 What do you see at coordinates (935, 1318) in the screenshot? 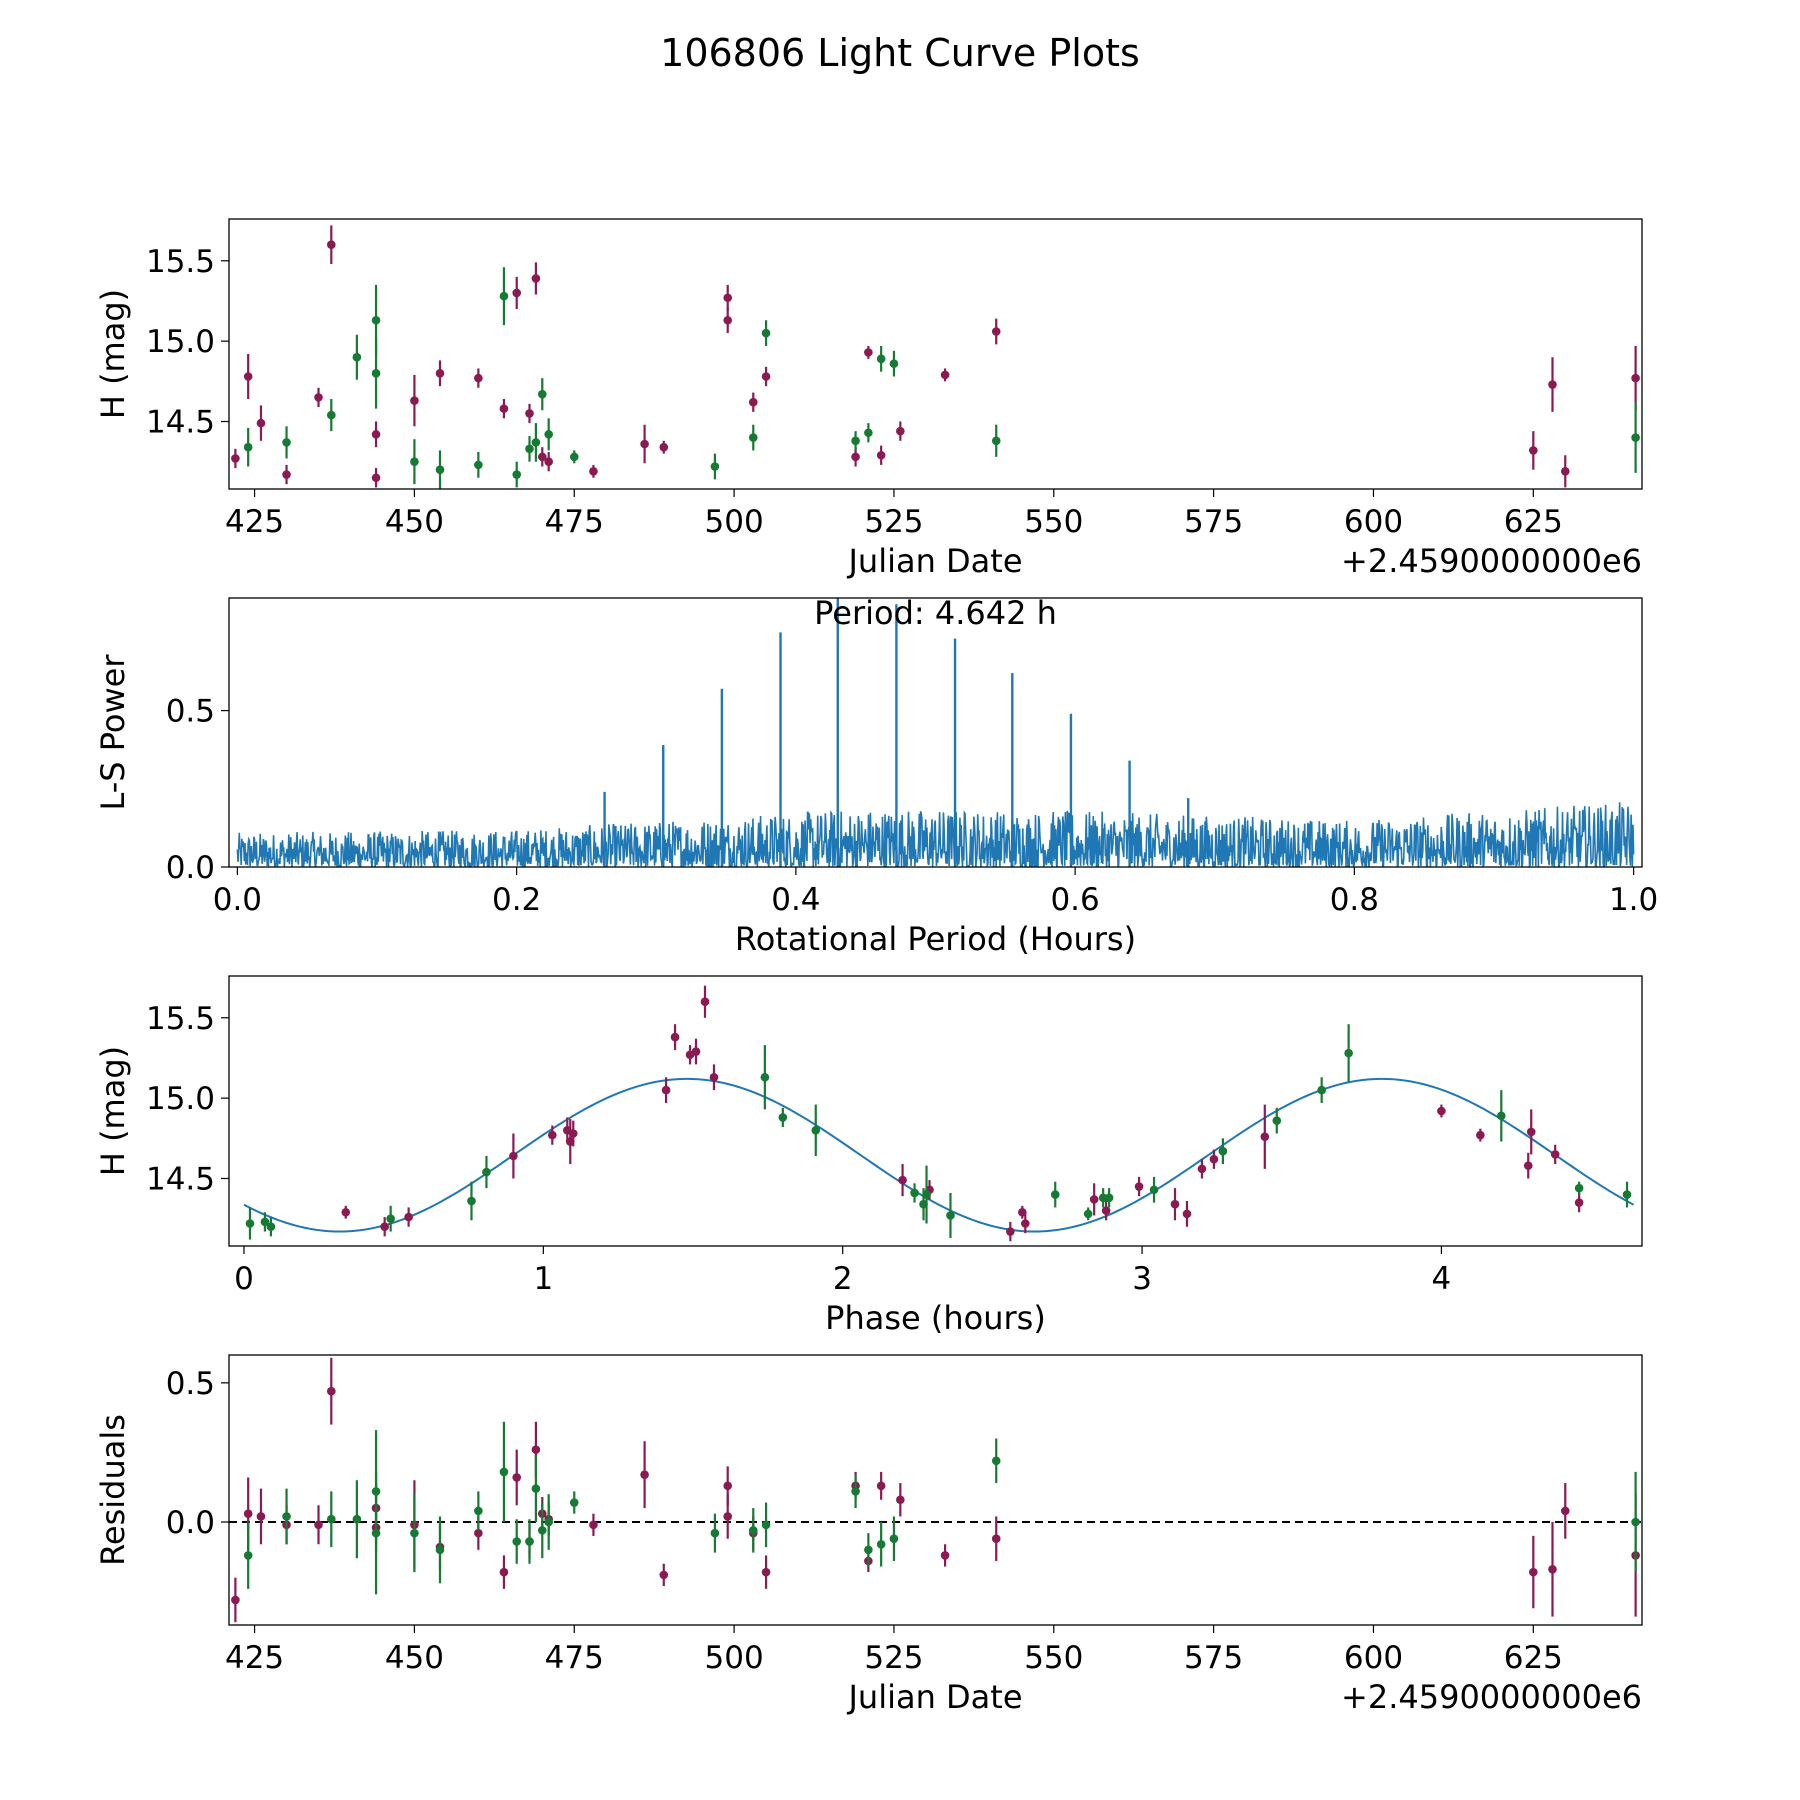
I see `x-axis-label: Phase (hours)` at bounding box center [935, 1318].